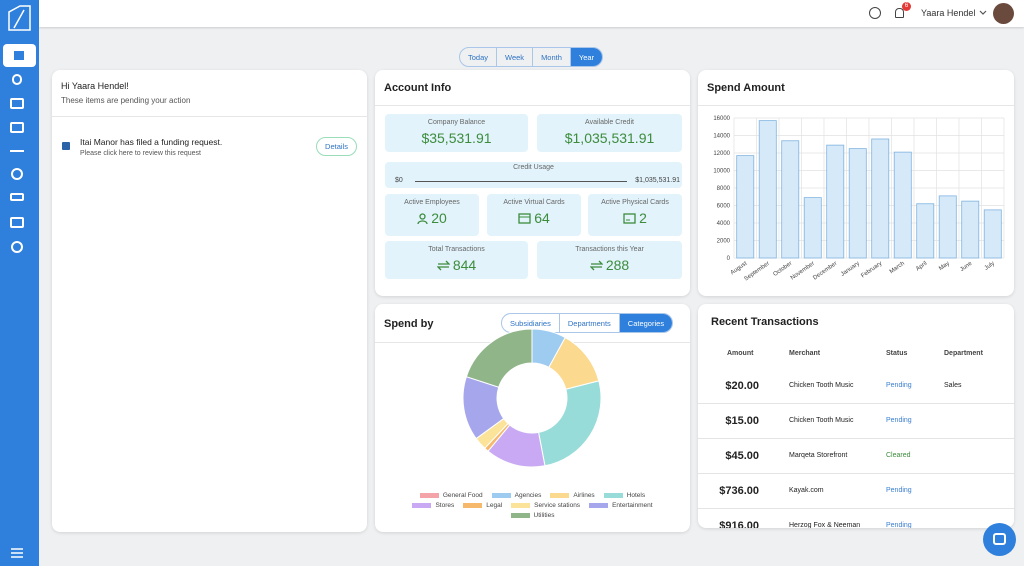 Image resolution: width=1024 pixels, height=566 pixels. I want to click on nav-activity, so click(17, 151).